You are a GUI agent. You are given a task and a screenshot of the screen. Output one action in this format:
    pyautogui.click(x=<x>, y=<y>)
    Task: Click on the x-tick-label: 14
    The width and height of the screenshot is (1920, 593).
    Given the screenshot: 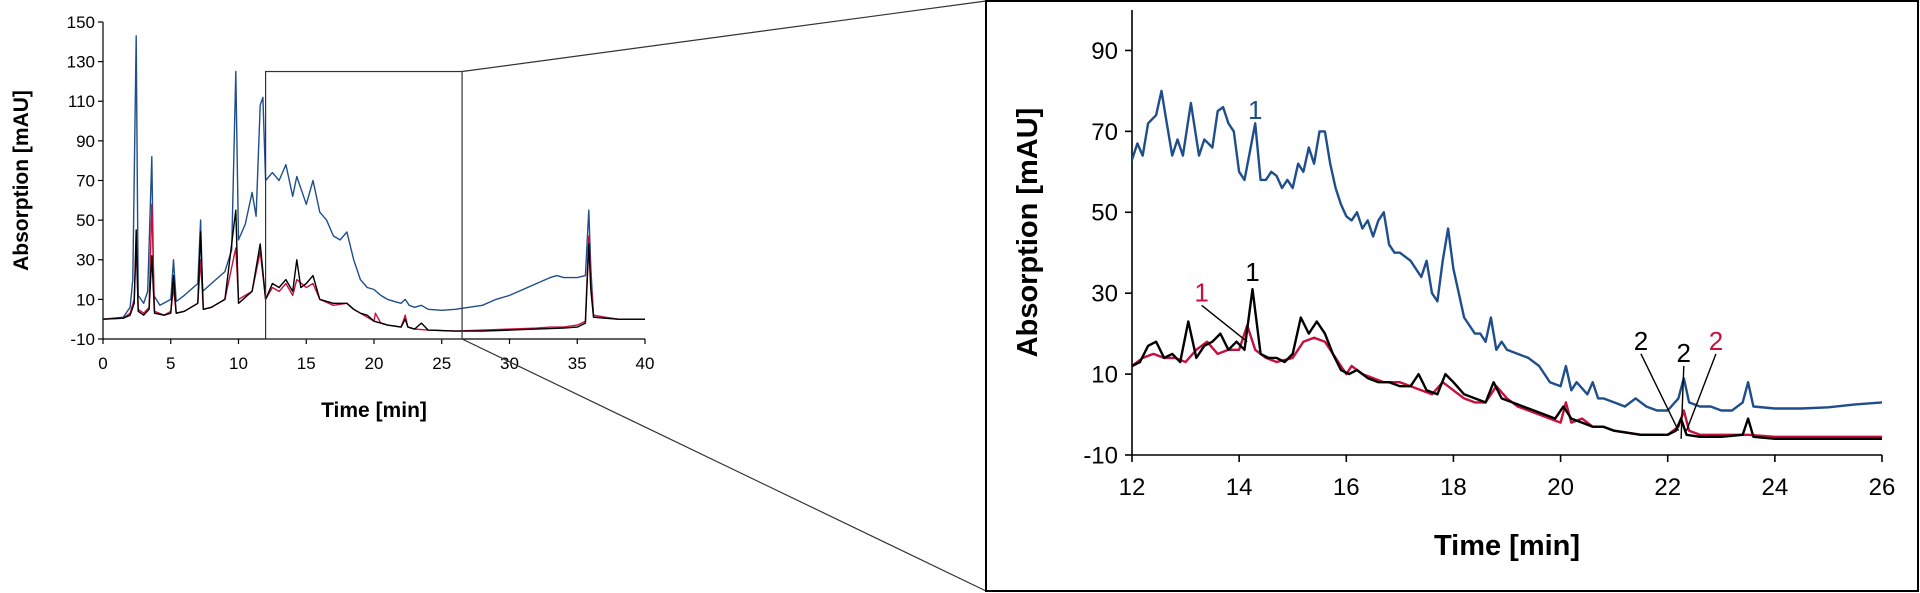 What is the action you would take?
    pyautogui.click(x=1239, y=487)
    